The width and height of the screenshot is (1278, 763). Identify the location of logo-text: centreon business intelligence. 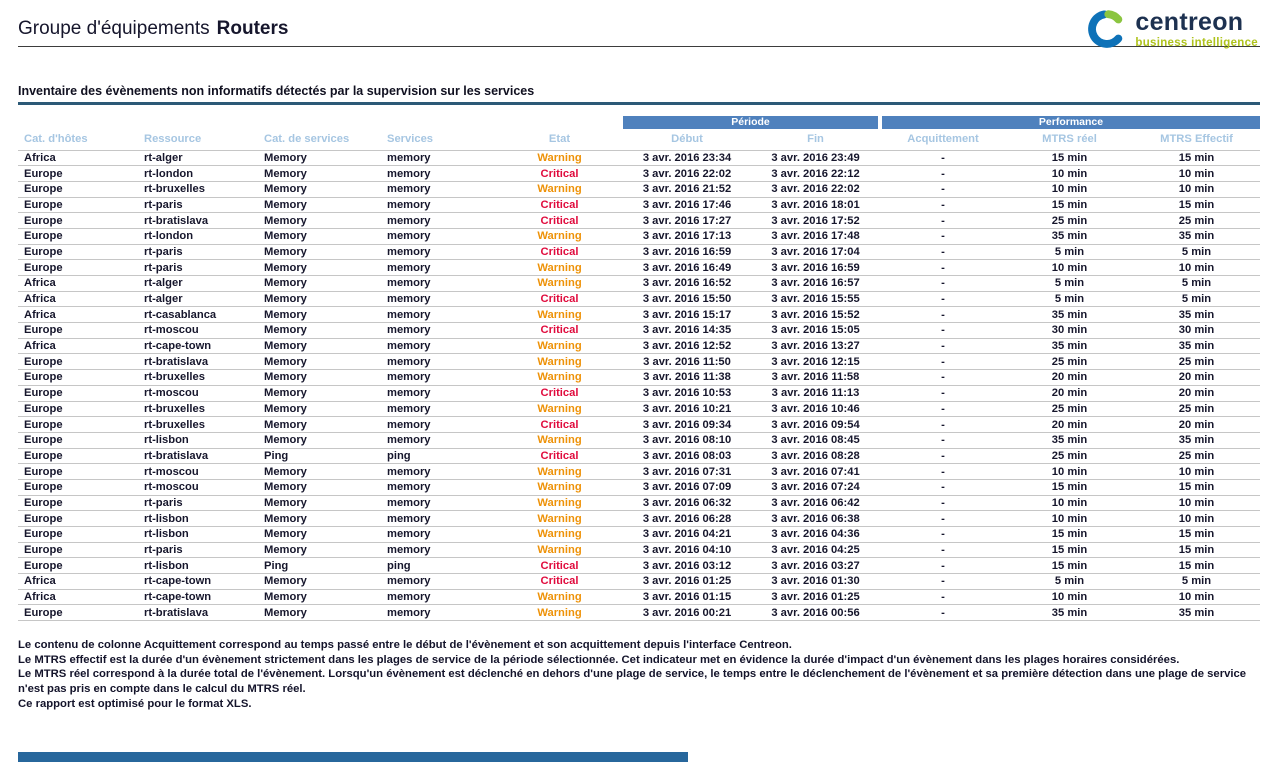
(1196, 28).